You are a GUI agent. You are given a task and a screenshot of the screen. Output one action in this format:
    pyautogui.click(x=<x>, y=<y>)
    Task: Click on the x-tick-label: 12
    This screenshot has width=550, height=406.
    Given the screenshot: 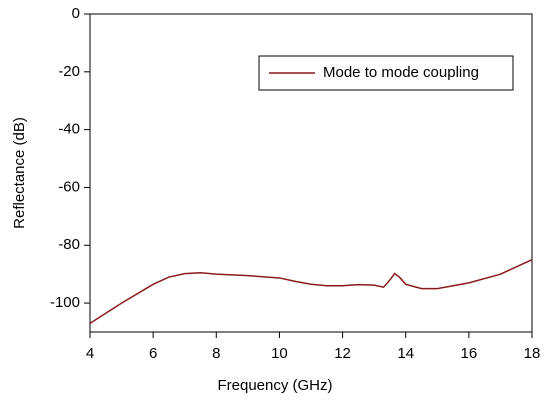 What is the action you would take?
    pyautogui.click(x=342, y=353)
    